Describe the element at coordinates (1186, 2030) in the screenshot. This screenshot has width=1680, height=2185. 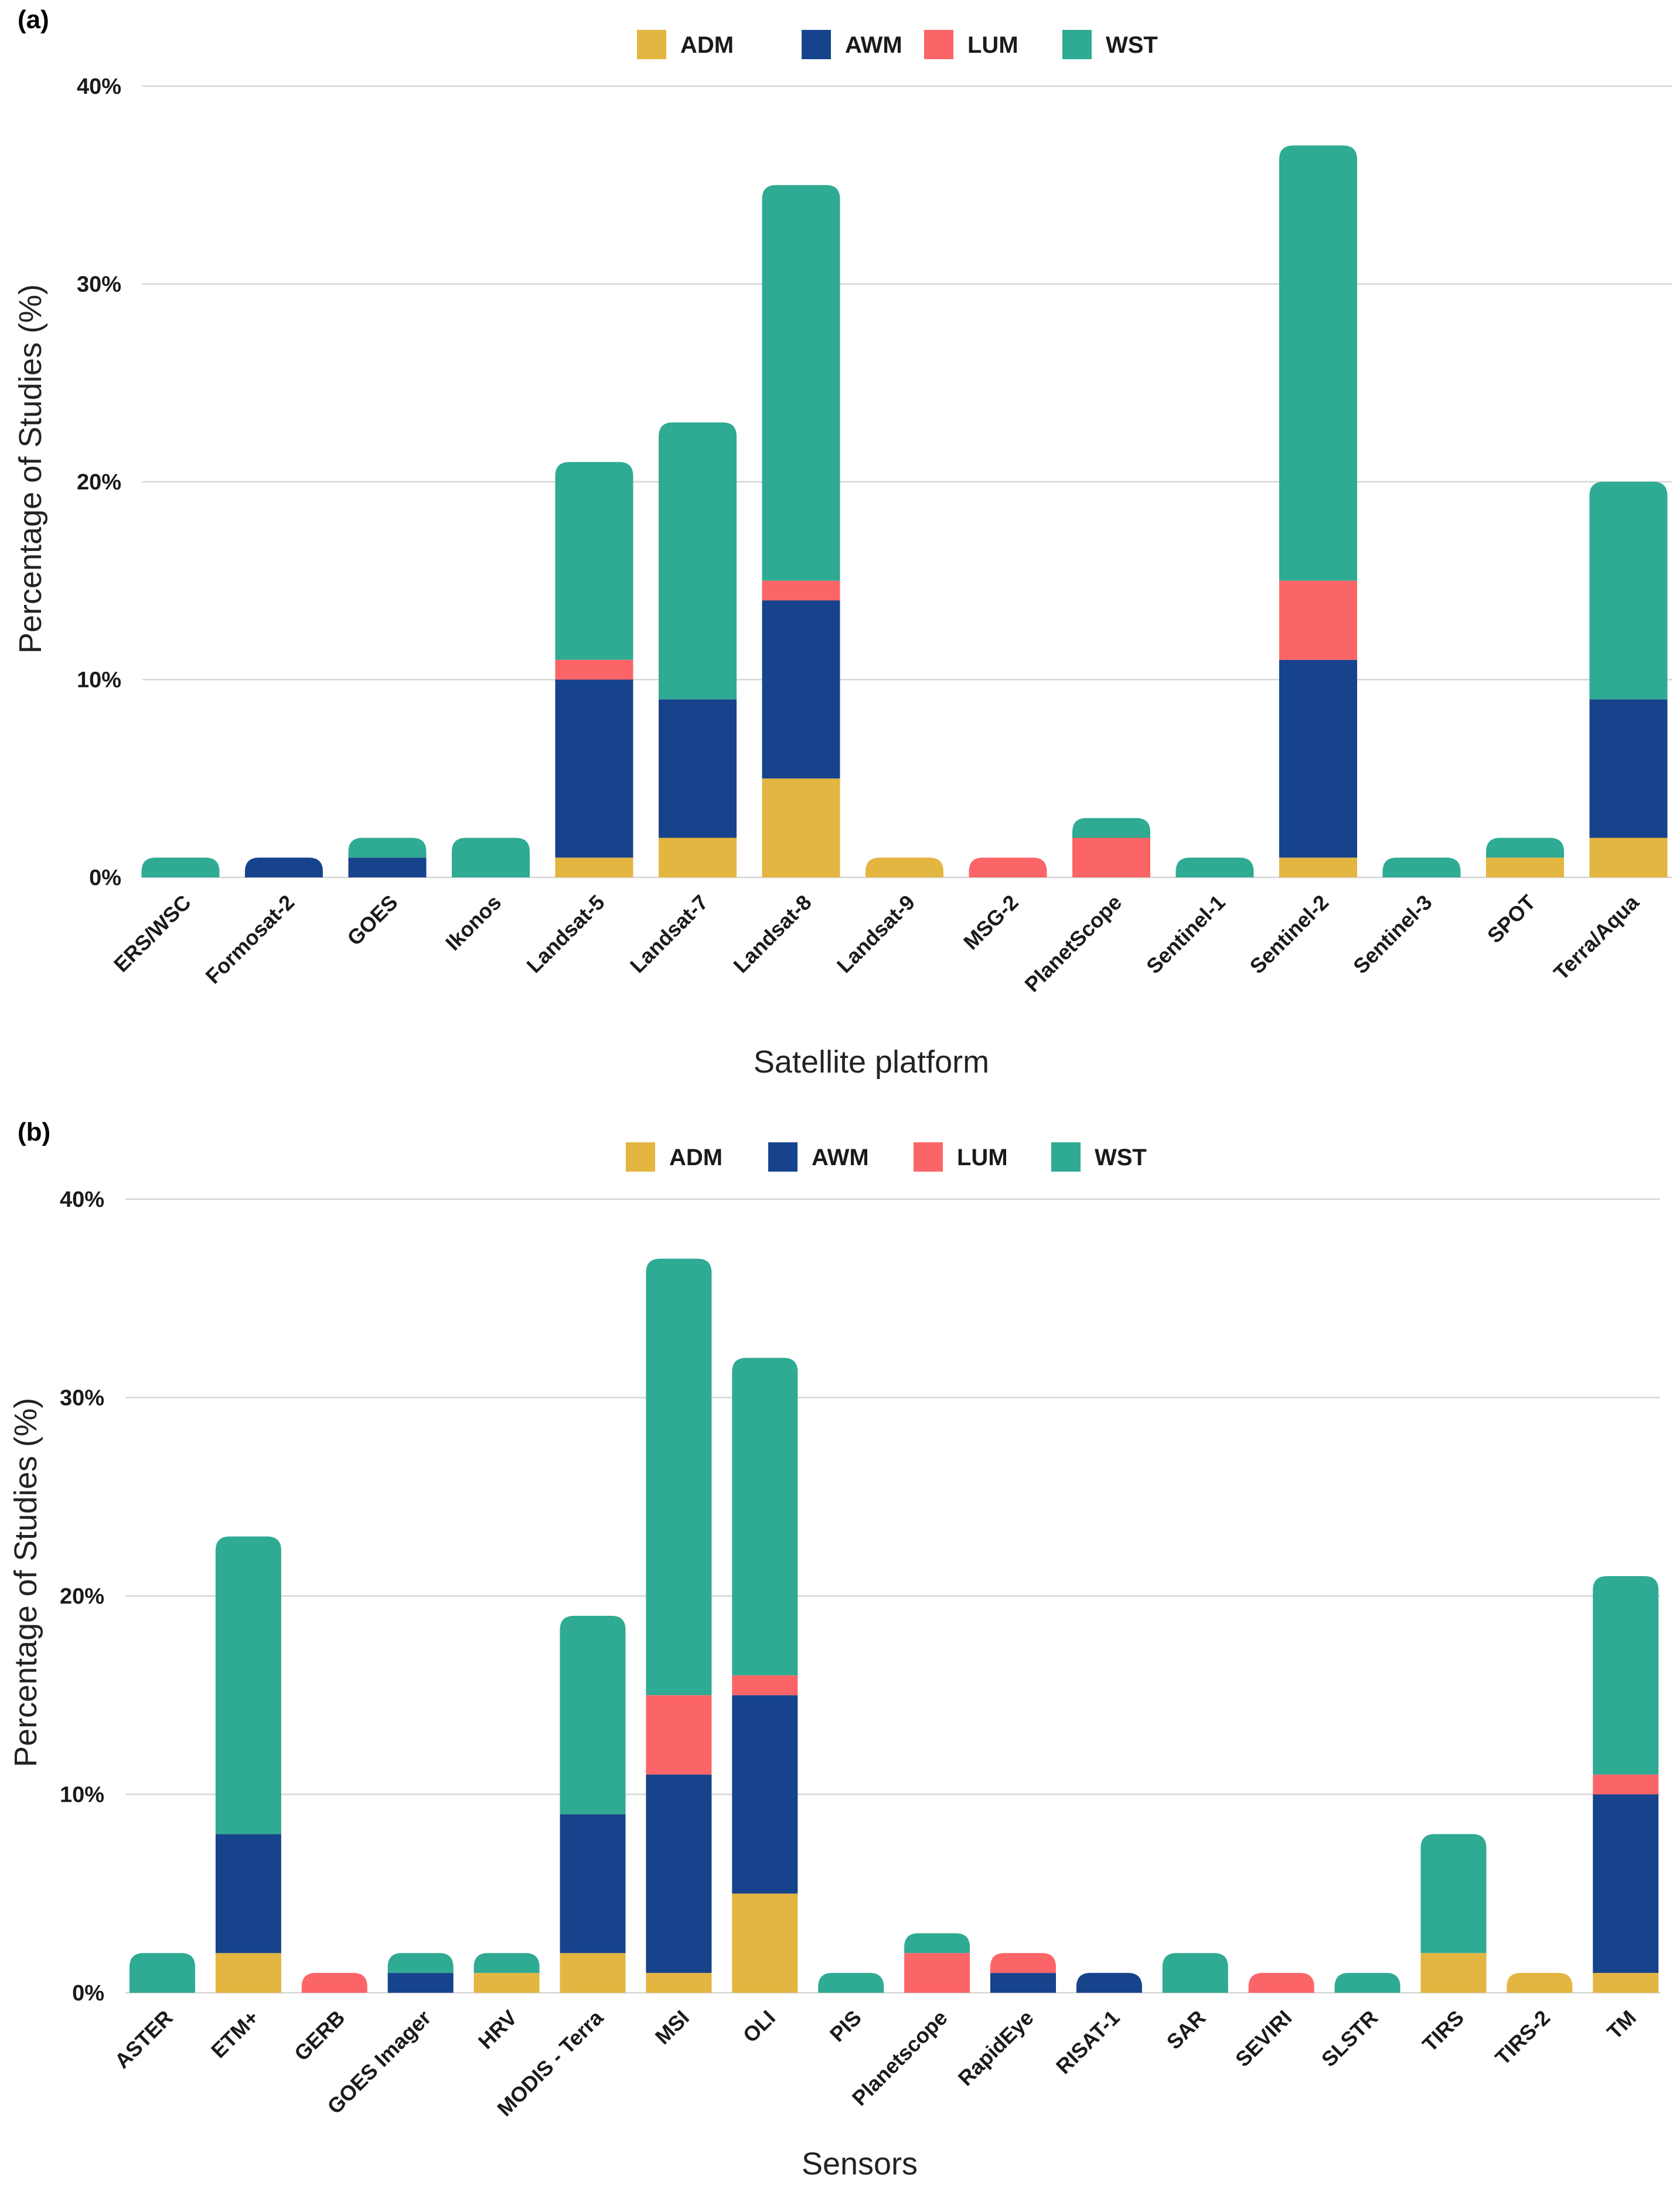
I see `x-tick-label: SAR` at that location.